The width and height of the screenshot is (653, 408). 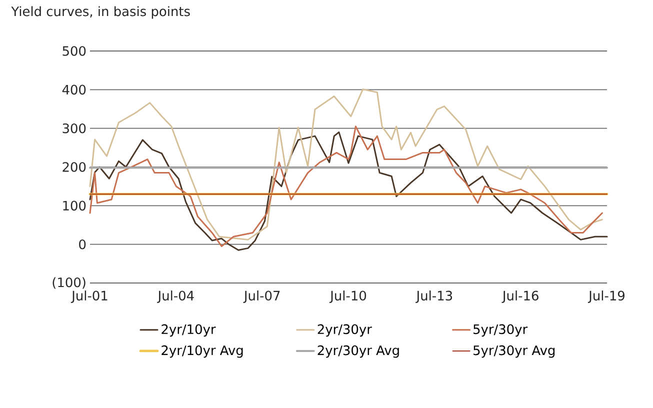 I want to click on y-tick-label: 100, so click(x=74, y=205).